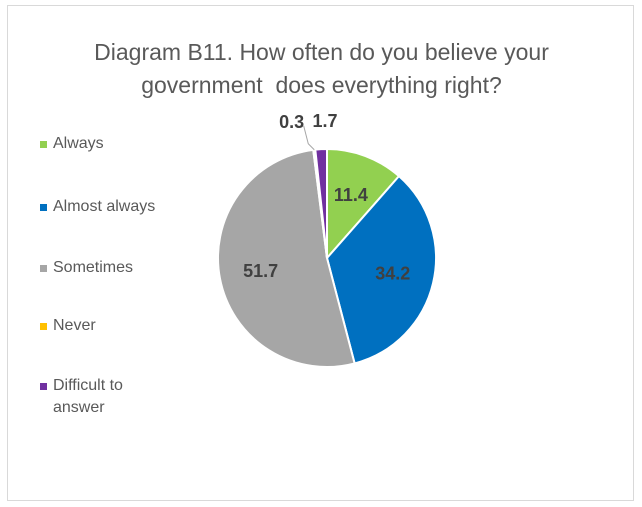 The height and width of the screenshot is (507, 642). I want to click on data-label-always: 11.4, so click(351, 195).